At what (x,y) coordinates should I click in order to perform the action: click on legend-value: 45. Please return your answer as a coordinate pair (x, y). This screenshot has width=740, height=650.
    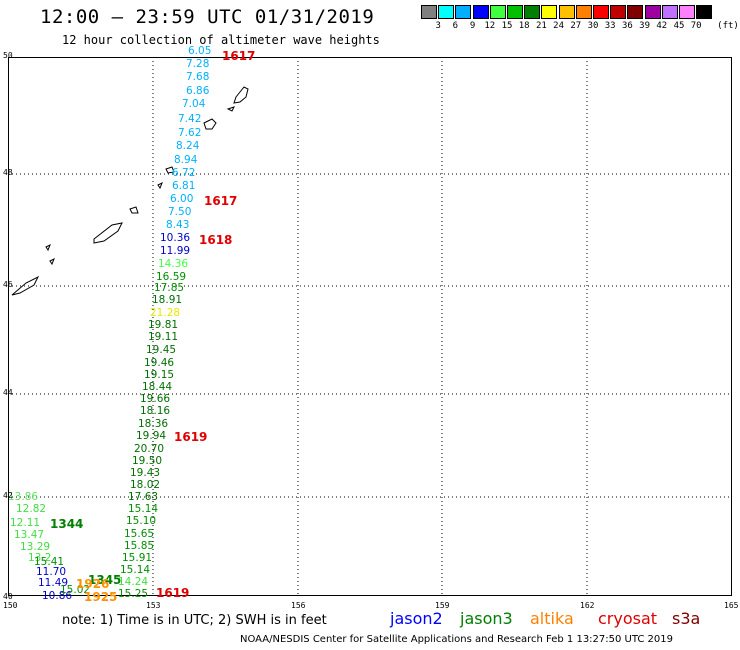
    Looking at the image, I should click on (679, 26).